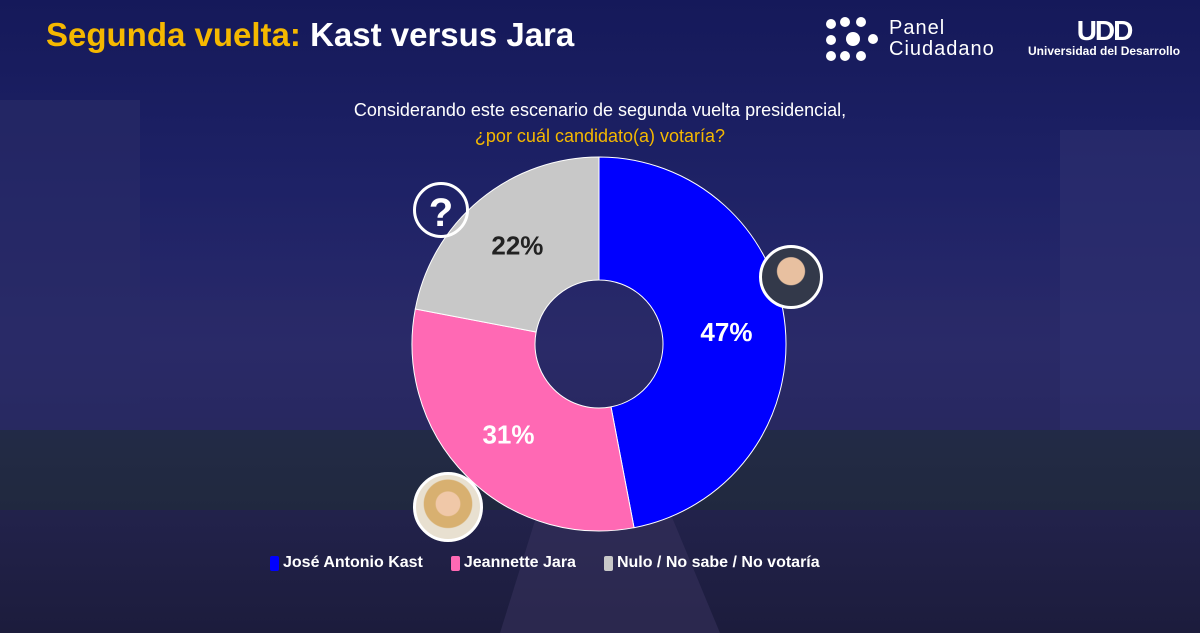 This screenshot has width=1200, height=633. I want to click on kast-avatar, so click(791, 277).